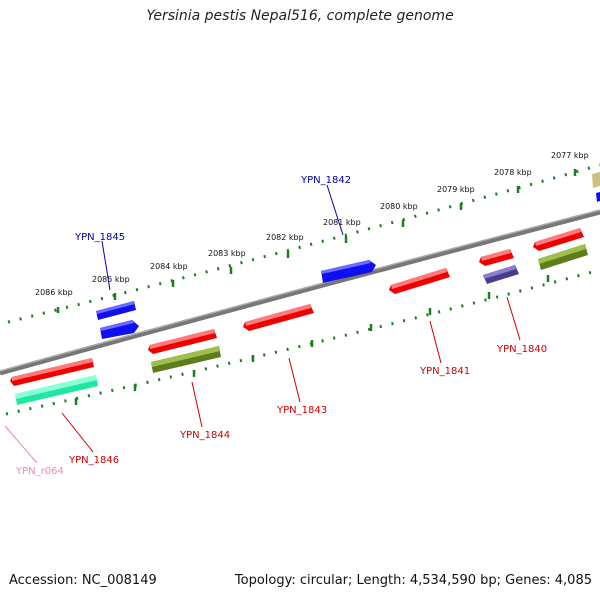 The width and height of the screenshot is (600, 600). Describe the element at coordinates (285, 237) in the screenshot. I see `ruler-label-2082: 2082 kbp` at that location.